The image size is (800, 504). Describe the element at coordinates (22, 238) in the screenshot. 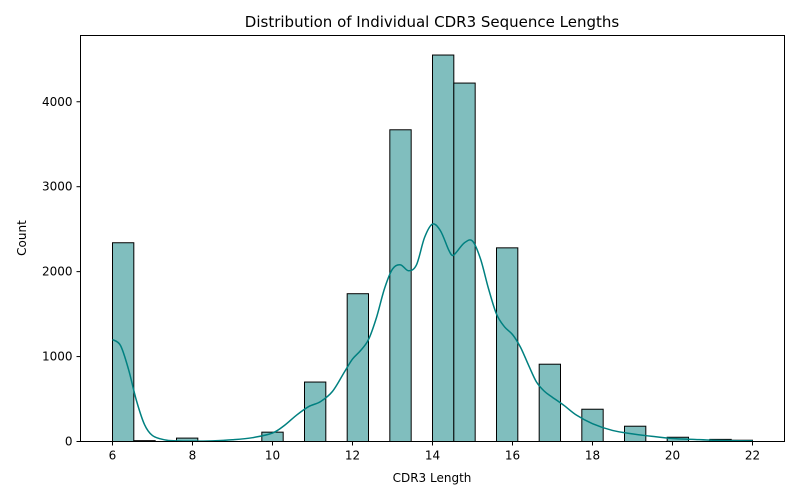

I see `y-axis-label: Count` at that location.